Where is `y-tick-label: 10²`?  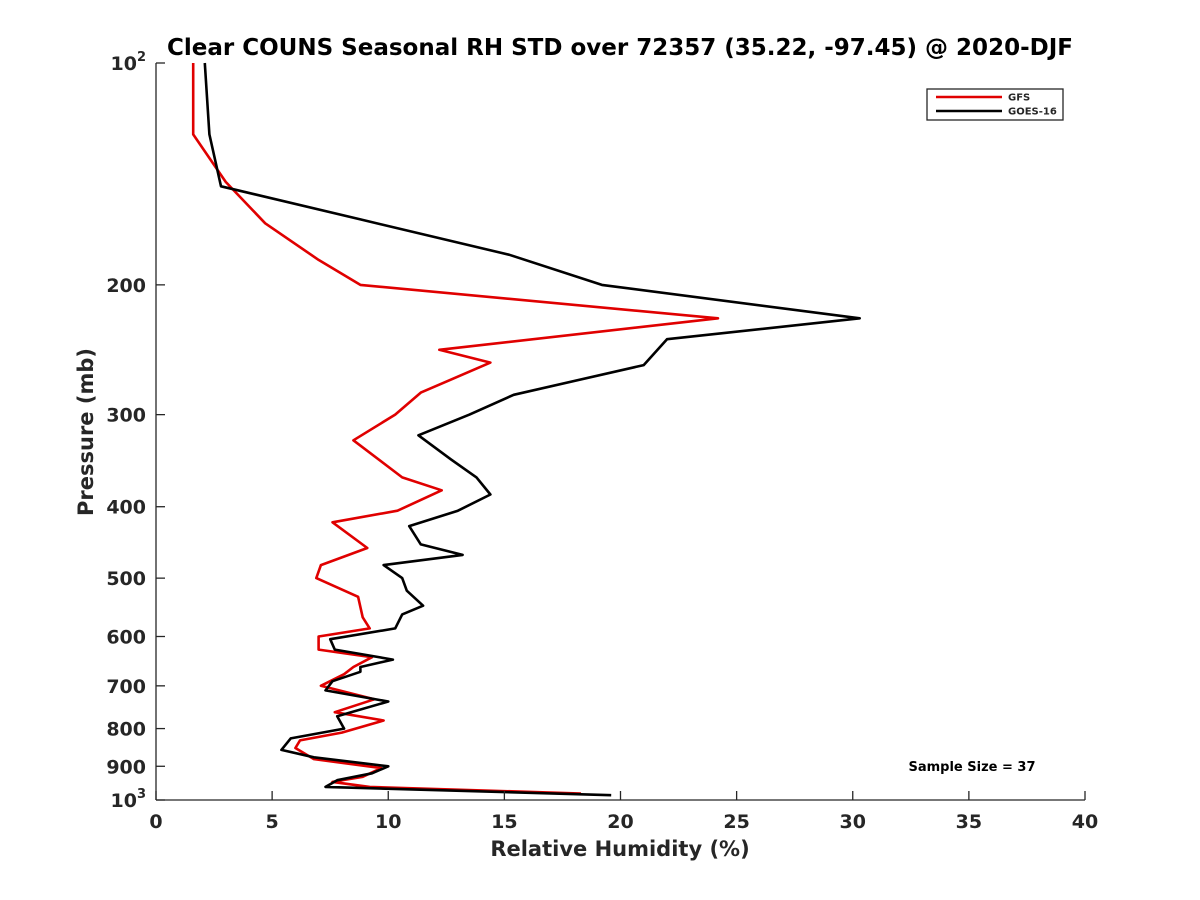
y-tick-label: 10² is located at coordinates (129, 62).